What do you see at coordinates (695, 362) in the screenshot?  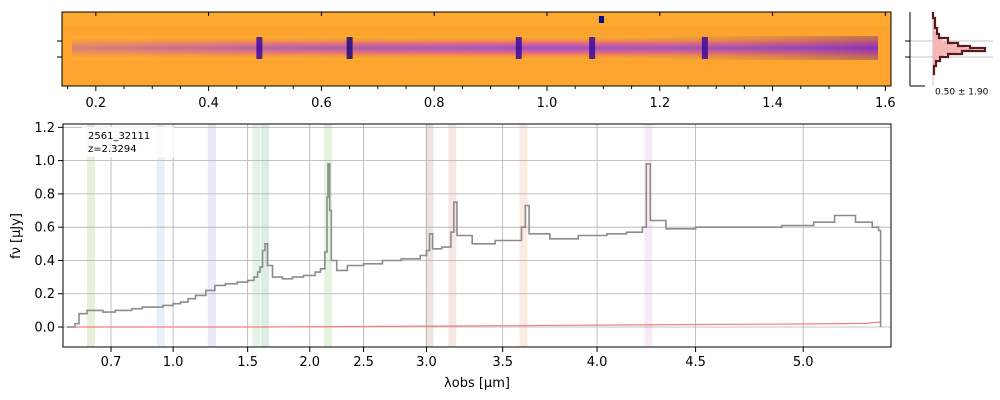 I see `x-tick-label: 4.5` at bounding box center [695, 362].